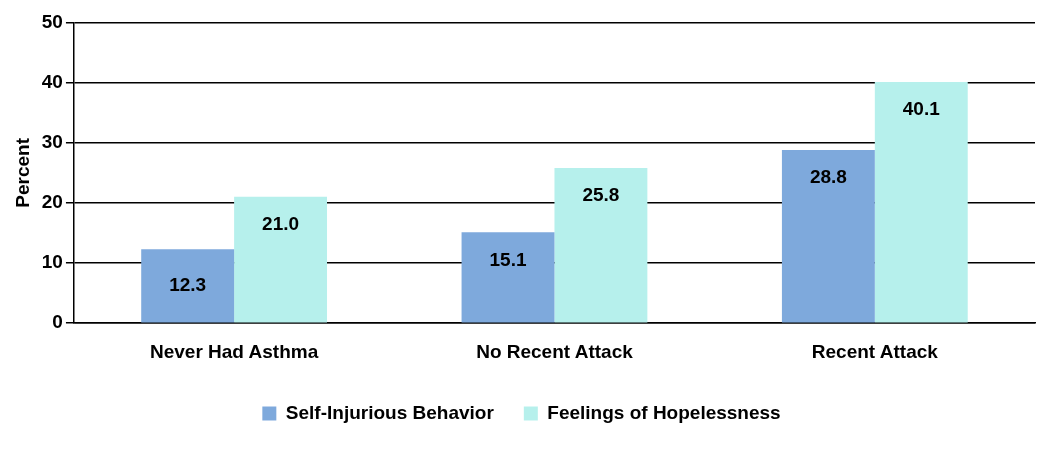 The width and height of the screenshot is (1053, 451). Describe the element at coordinates (22, 172) in the screenshot. I see `y-axis-title: Percent` at that location.